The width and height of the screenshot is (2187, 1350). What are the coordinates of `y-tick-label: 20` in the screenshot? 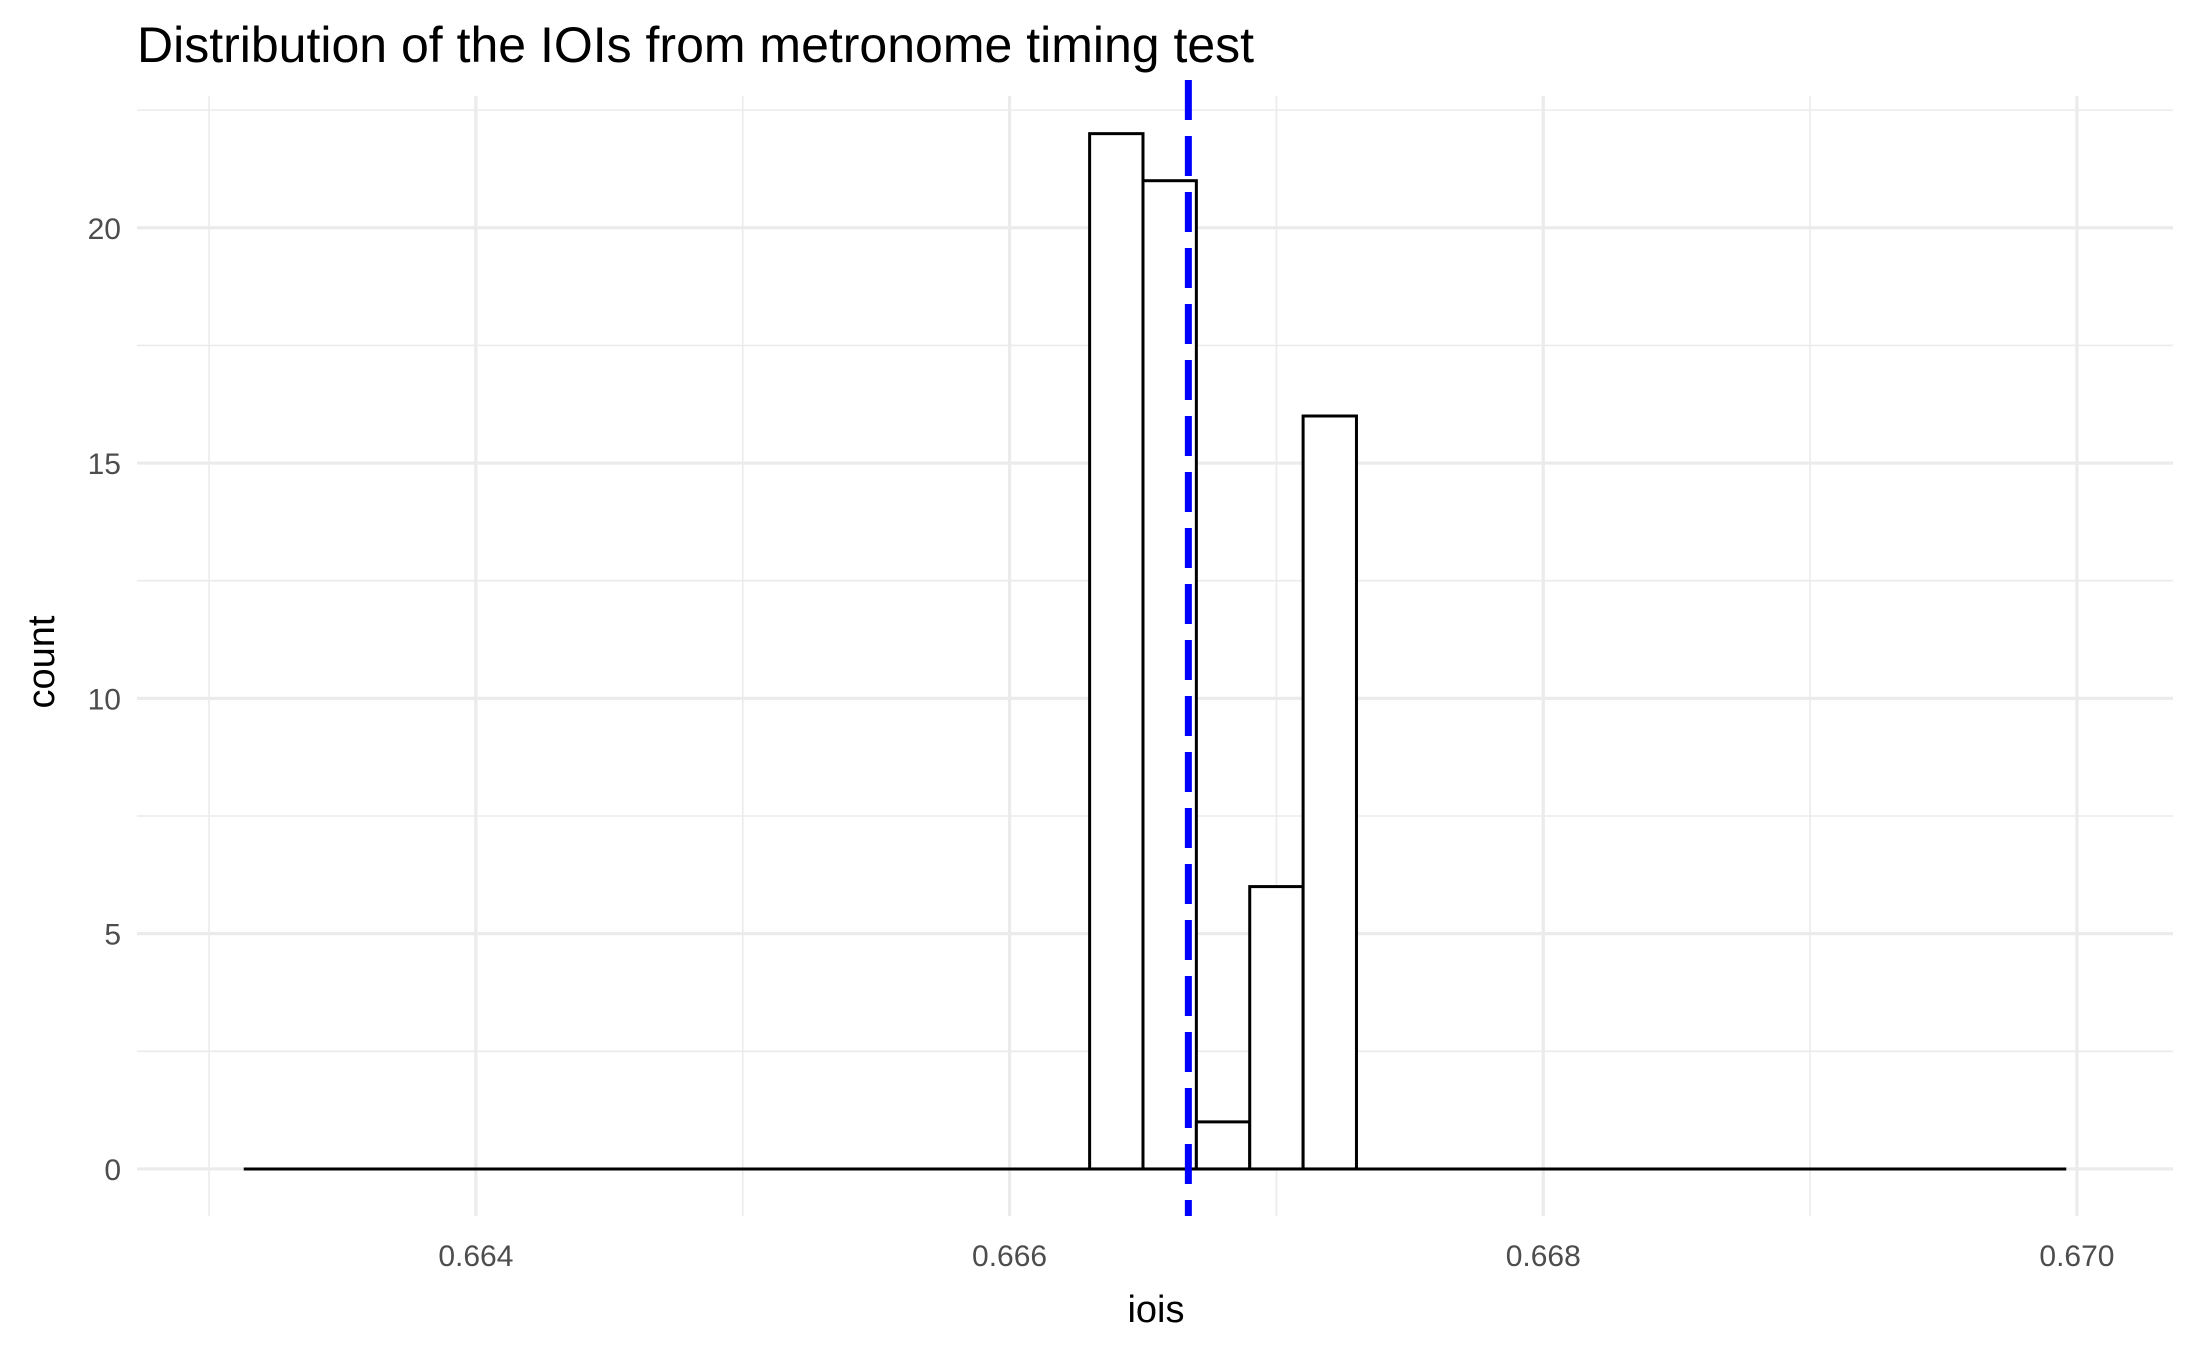 It's located at (104, 229).